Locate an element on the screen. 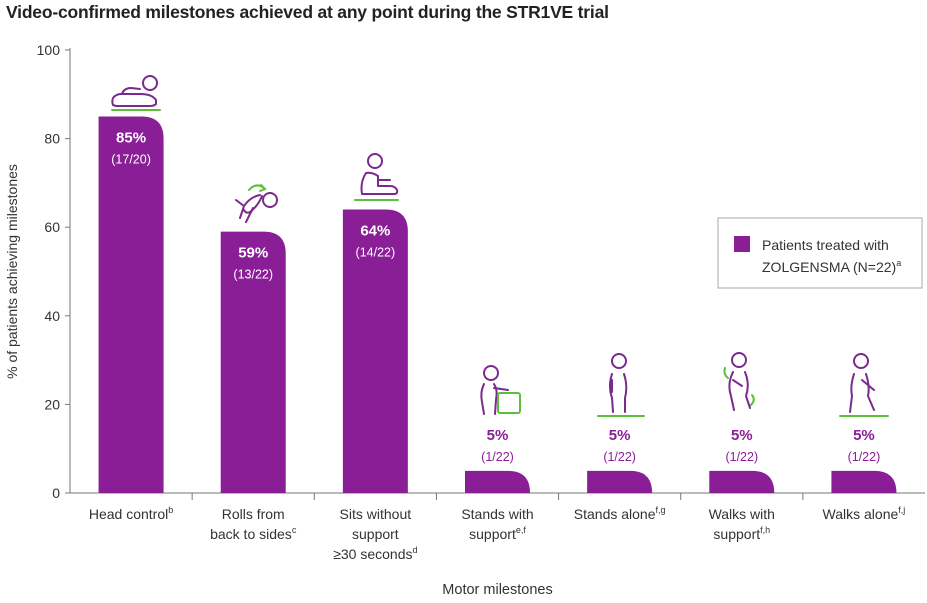 The height and width of the screenshot is (603, 927). x-tick-label: Sits without support ≥30 secondsd is located at coordinates (375, 534).